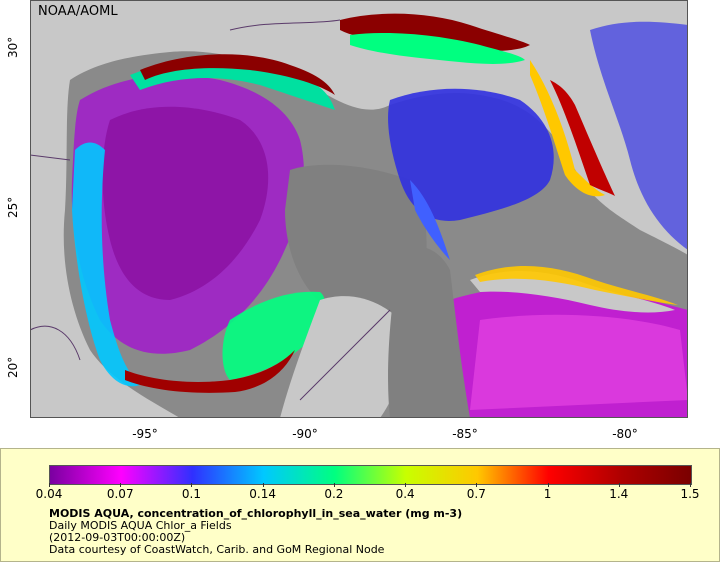 This screenshot has height=562, width=720. I want to click on colorbar-tick-label: 0.2, so click(334, 494).